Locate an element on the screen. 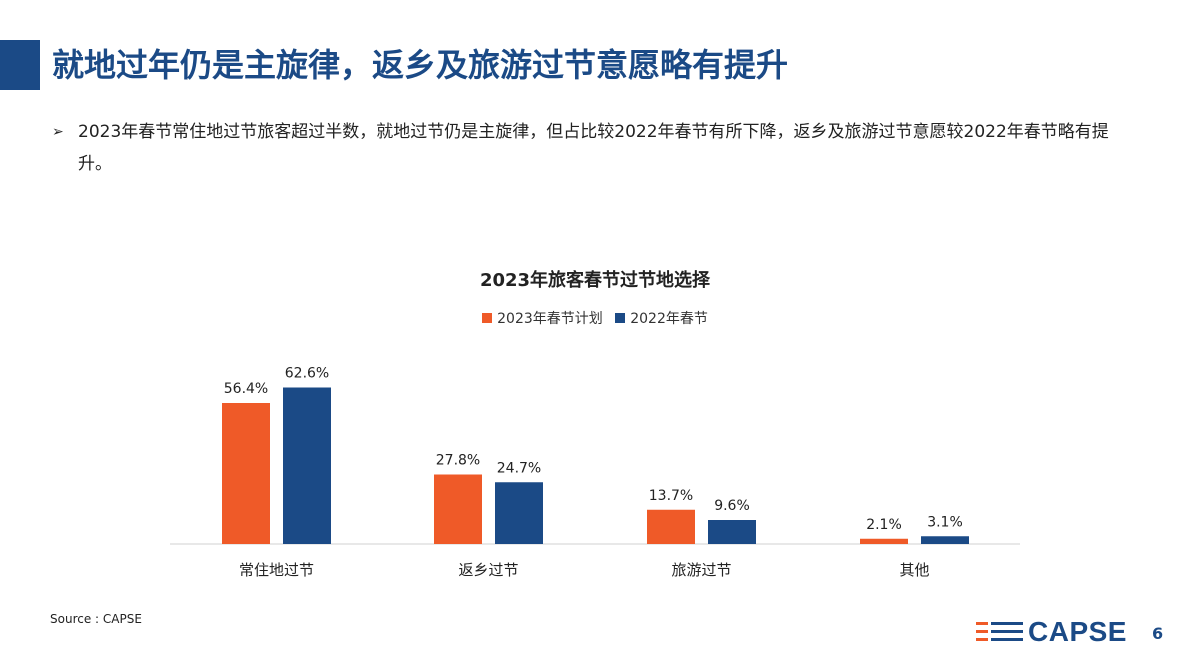  capse-logo-icon is located at coordinates (999, 631).